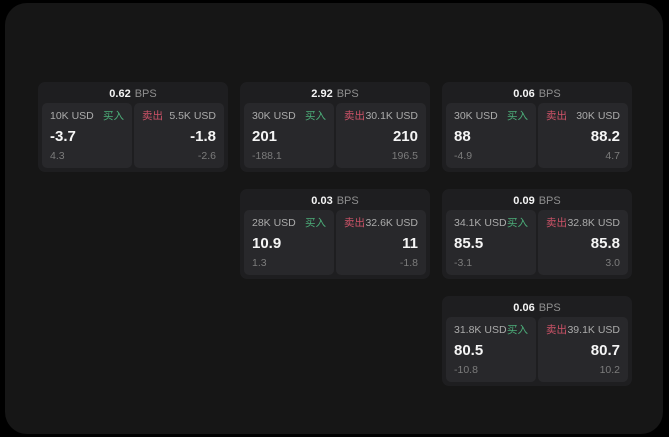 The width and height of the screenshot is (669, 437). Describe the element at coordinates (381, 242) in the screenshot. I see `sell-panel: 卖出 32.6K USD 11 -1.8` at that location.